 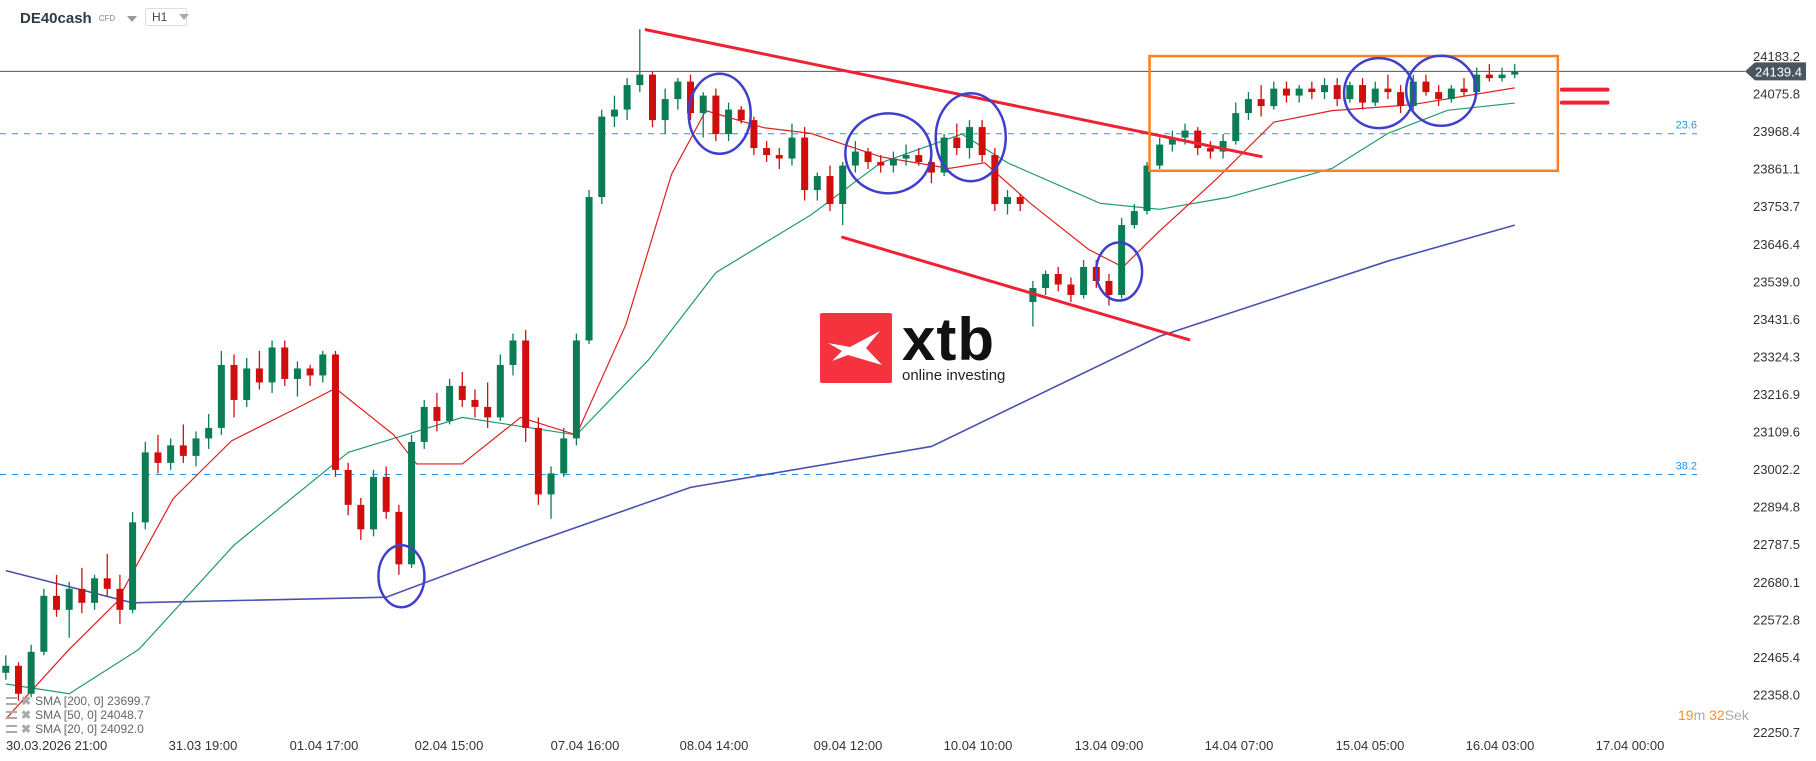 I want to click on current-price-tag, so click(x=1775, y=71).